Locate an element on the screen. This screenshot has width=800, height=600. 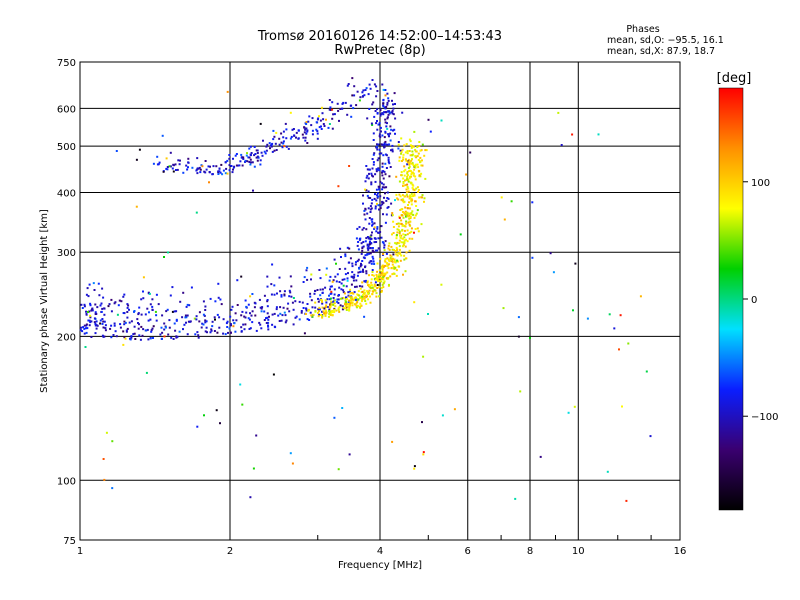
series-X is located at coordinates (366, 224).